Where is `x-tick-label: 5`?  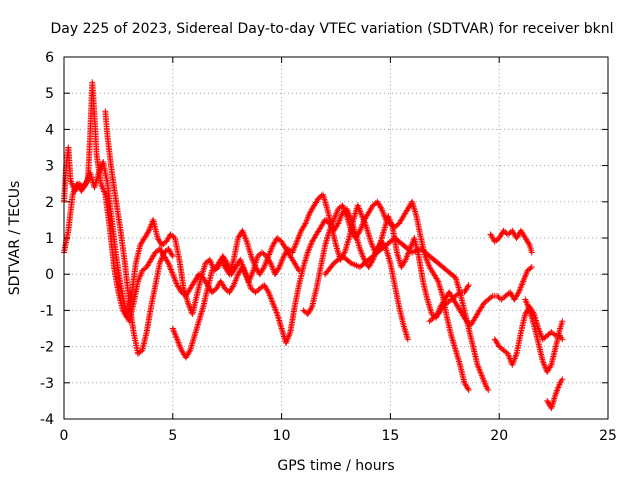
x-tick-label: 5 is located at coordinates (172, 436).